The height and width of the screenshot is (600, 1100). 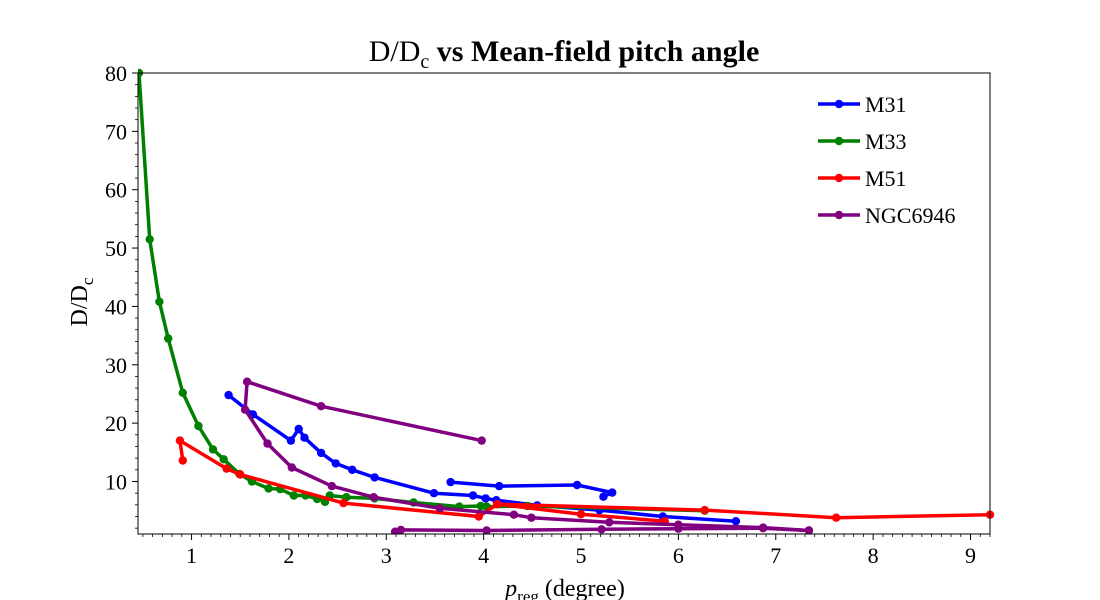 What do you see at coordinates (386, 555) in the screenshot?
I see `x-tick-label: 3` at bounding box center [386, 555].